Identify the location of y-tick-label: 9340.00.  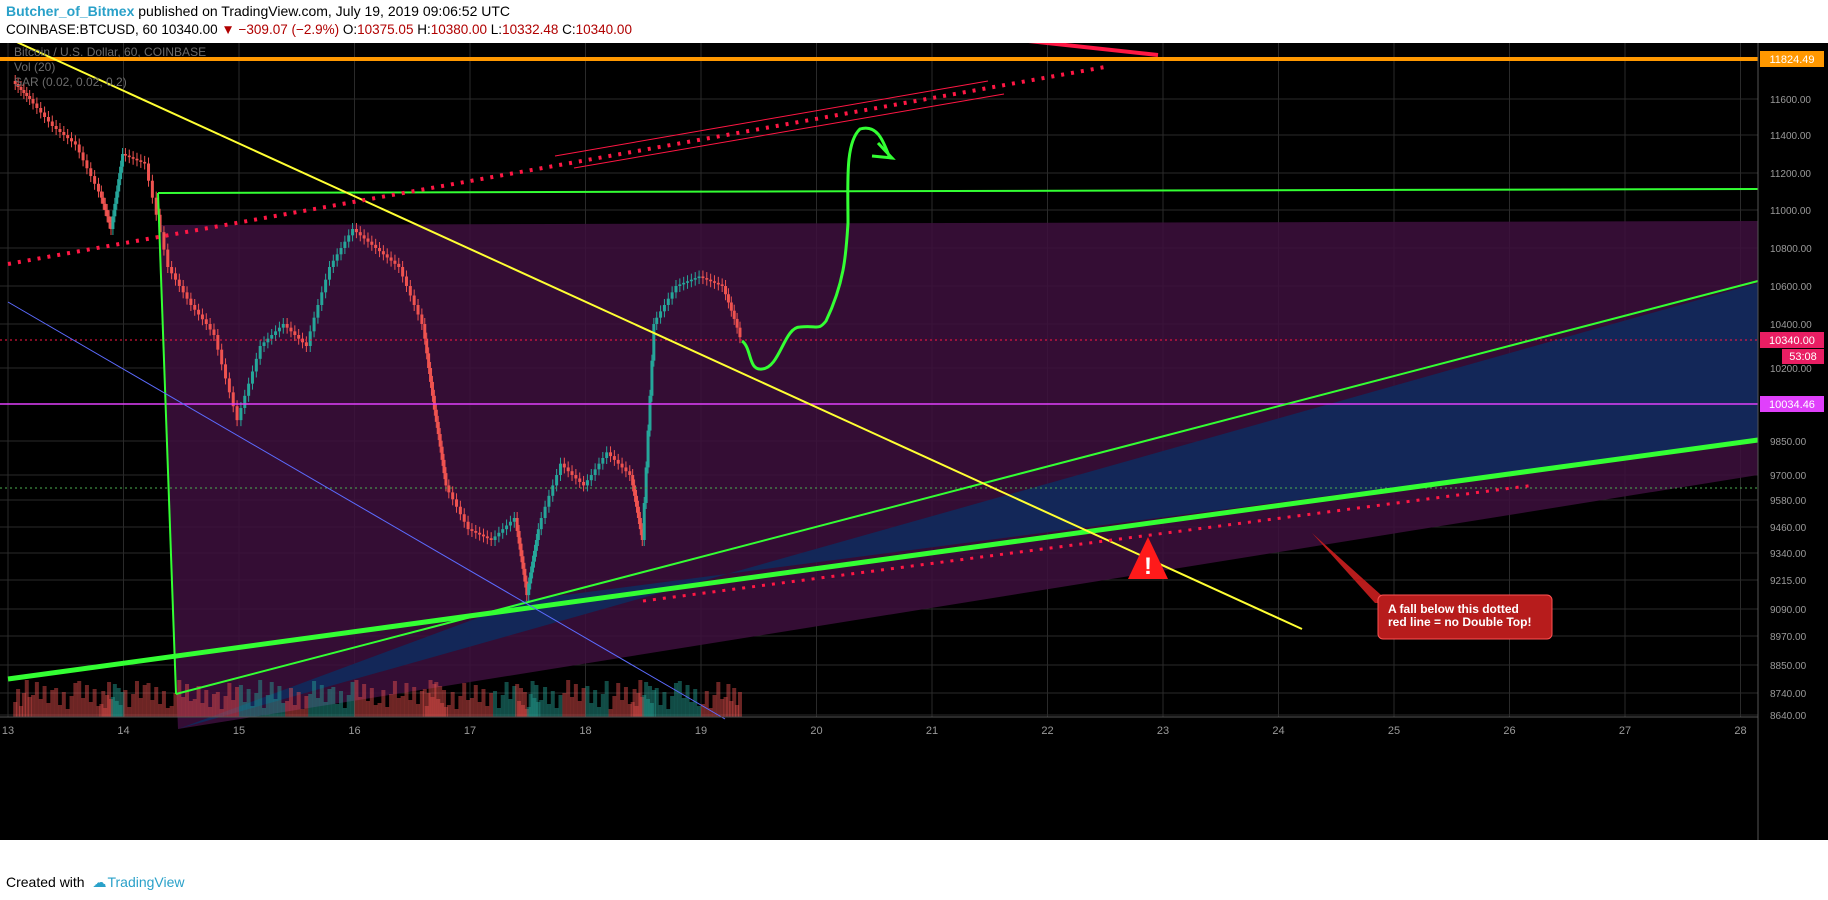
(1788, 554).